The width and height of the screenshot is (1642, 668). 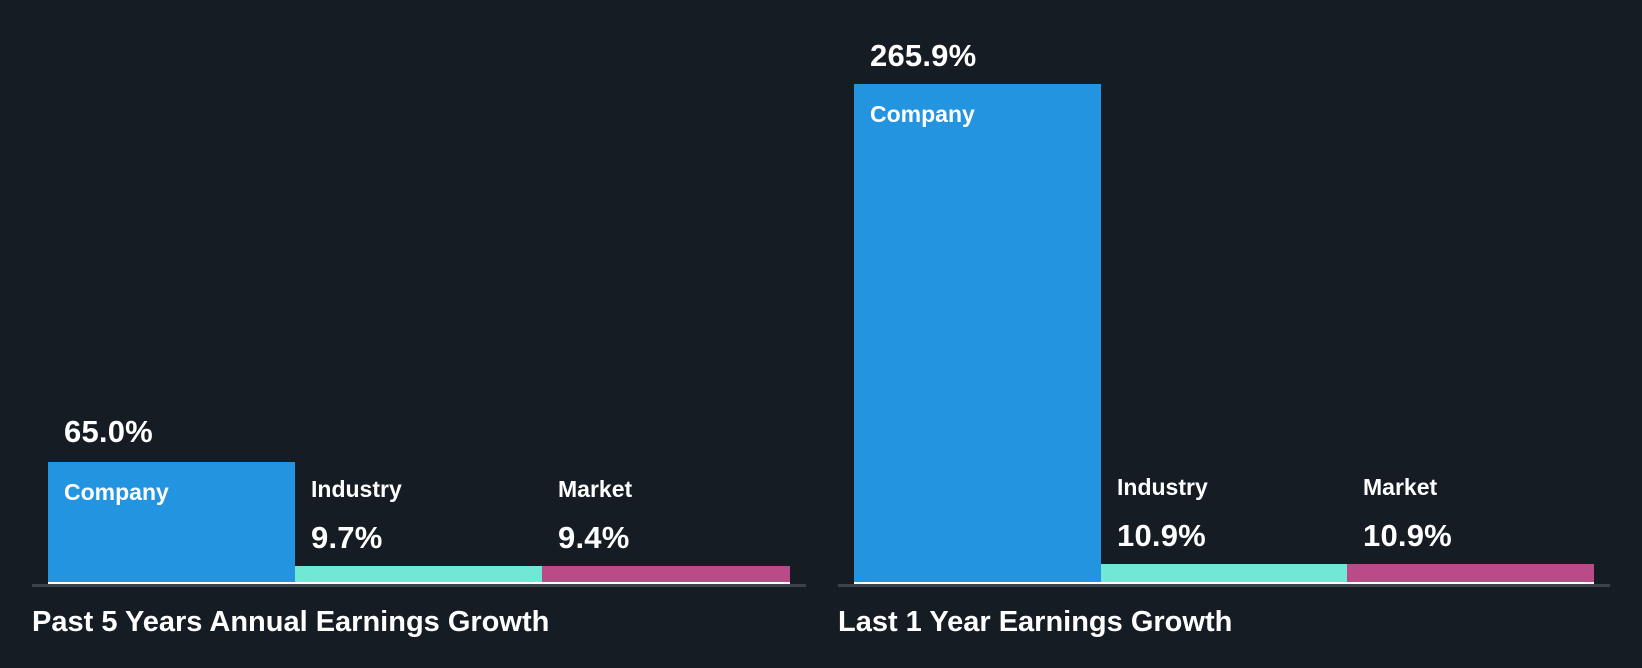 I want to click on industry-value: 9.7%, so click(x=347, y=537).